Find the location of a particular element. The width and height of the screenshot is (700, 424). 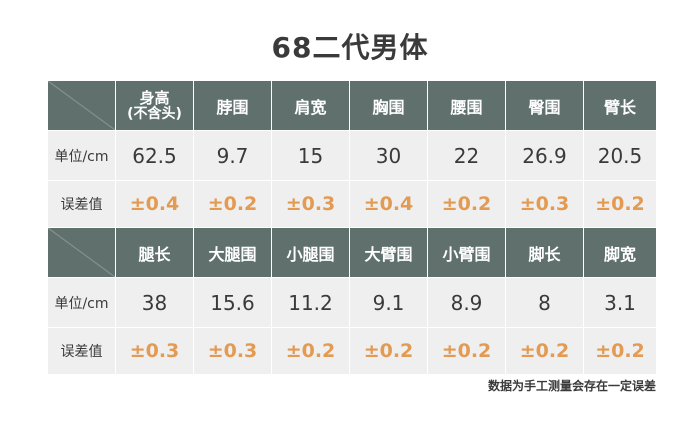

measurement-note: 数据为手工测量会存在一定误差 is located at coordinates (571, 386).